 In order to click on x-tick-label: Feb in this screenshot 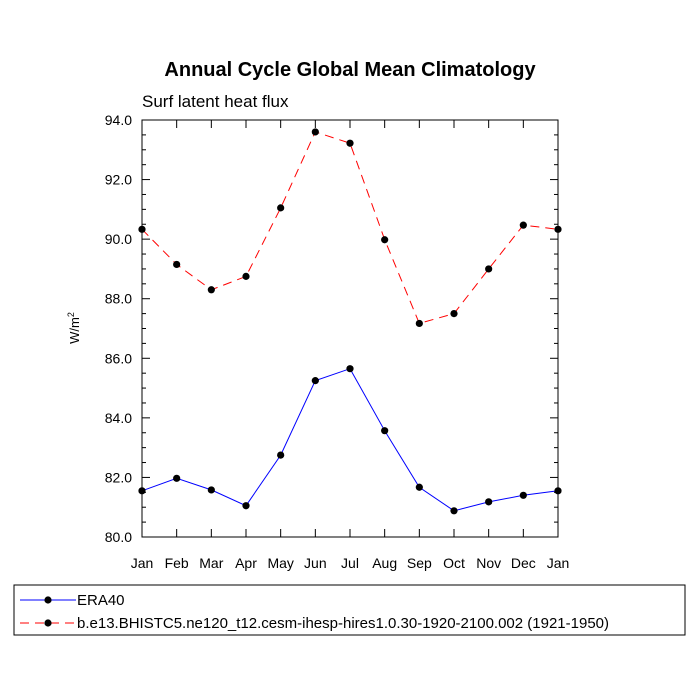, I will do `click(177, 563)`.